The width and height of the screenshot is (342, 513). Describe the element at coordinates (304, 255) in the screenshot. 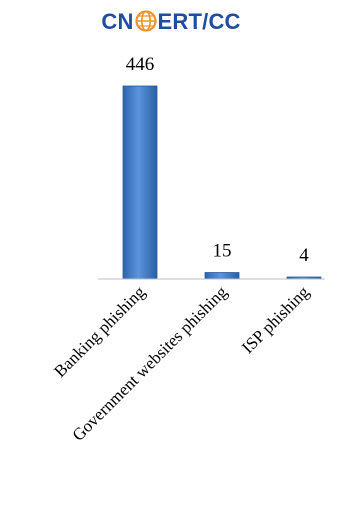

I see `data-label-3: 4` at that location.